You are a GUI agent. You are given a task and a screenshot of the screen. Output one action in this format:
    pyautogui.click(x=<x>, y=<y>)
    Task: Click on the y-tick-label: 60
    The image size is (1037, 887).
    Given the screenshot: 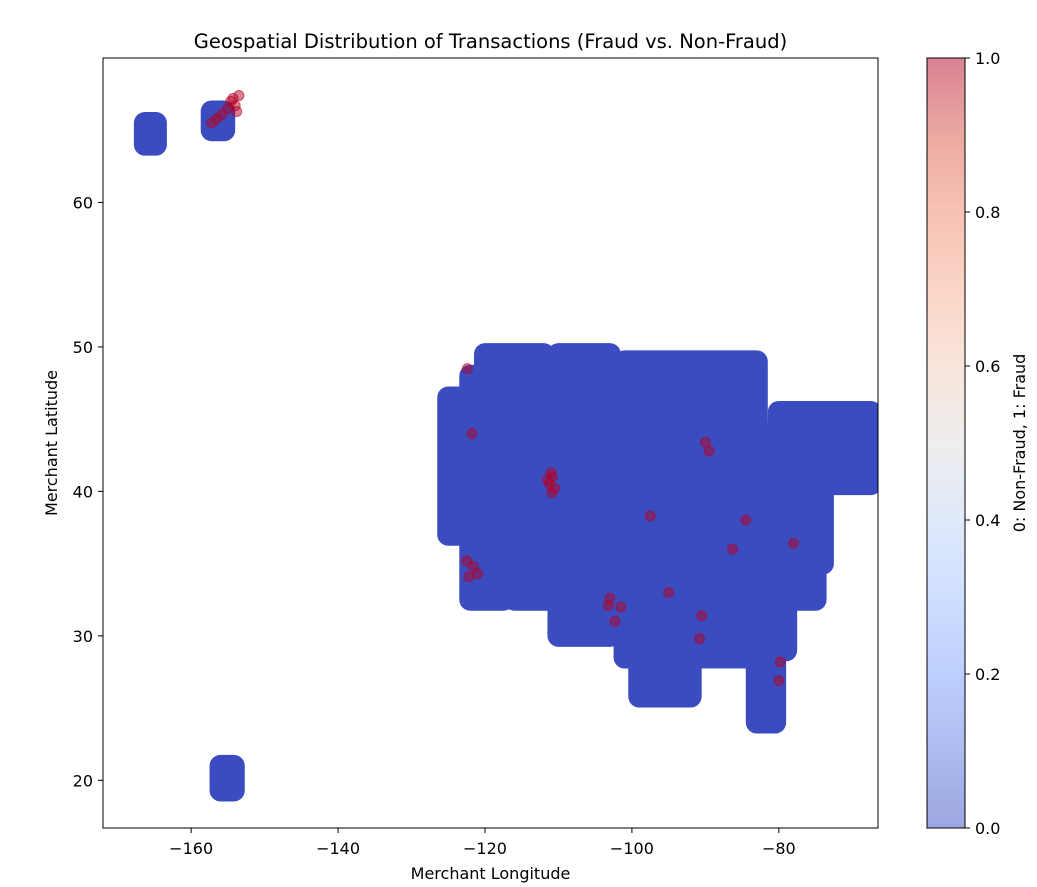 What is the action you would take?
    pyautogui.click(x=83, y=202)
    